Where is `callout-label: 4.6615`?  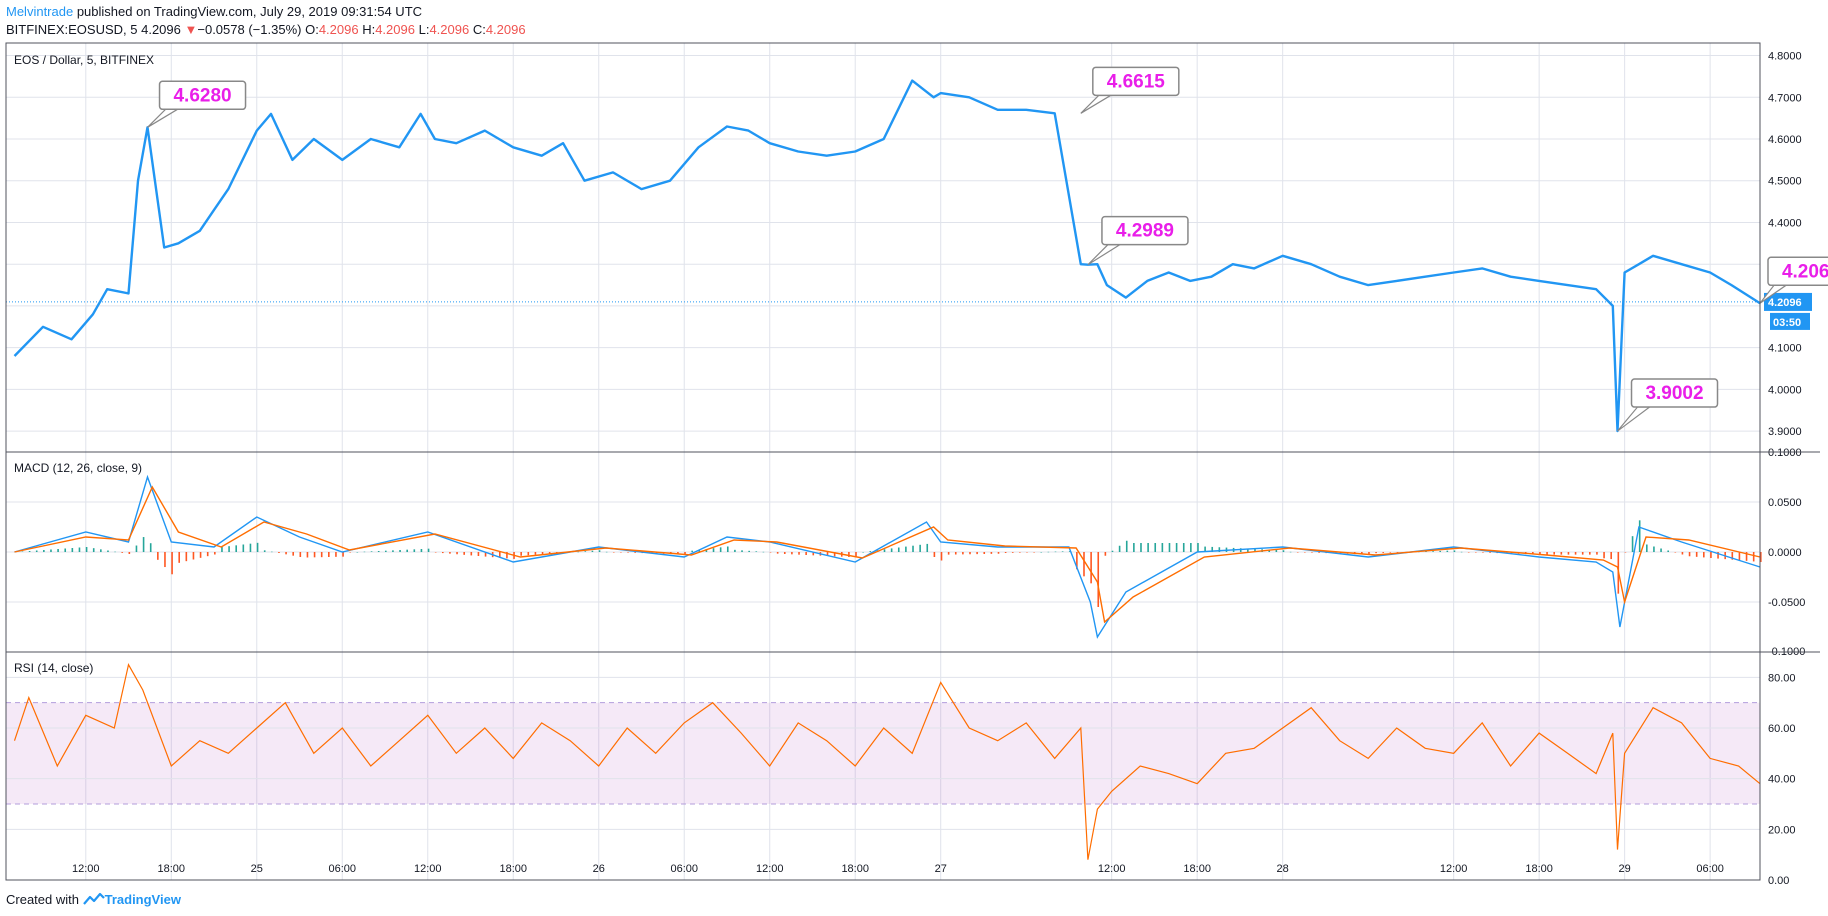
callout-label: 4.6615 is located at coordinates (1136, 81).